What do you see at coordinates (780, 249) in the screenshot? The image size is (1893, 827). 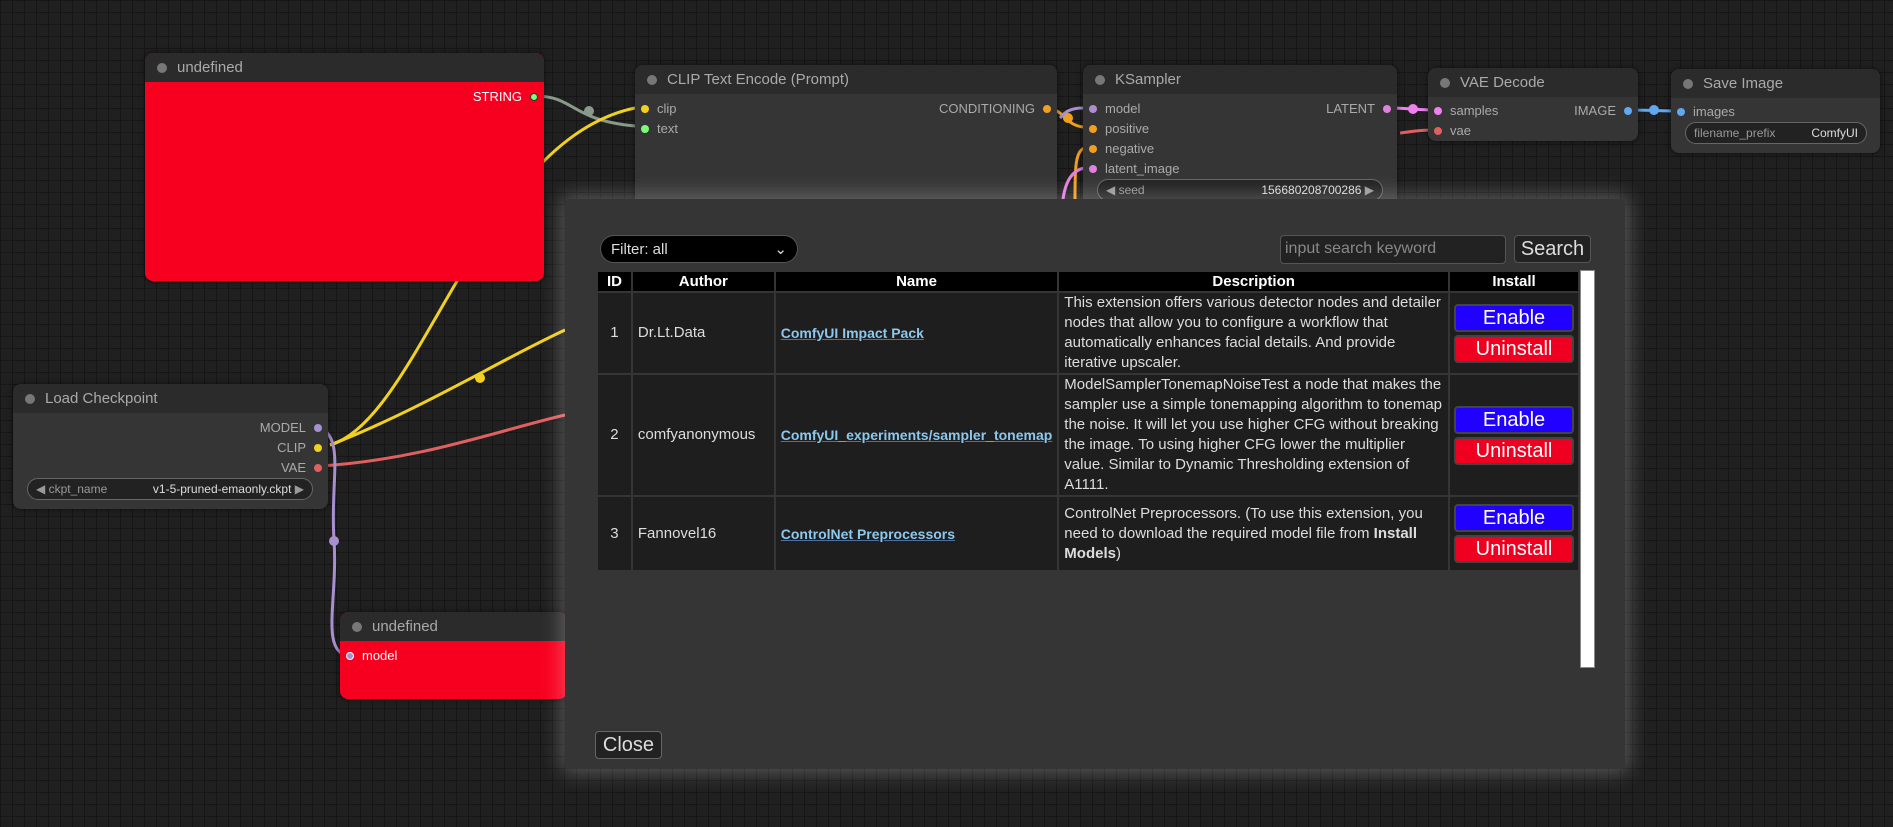 I see `chevron-down-icon: ⌄` at bounding box center [780, 249].